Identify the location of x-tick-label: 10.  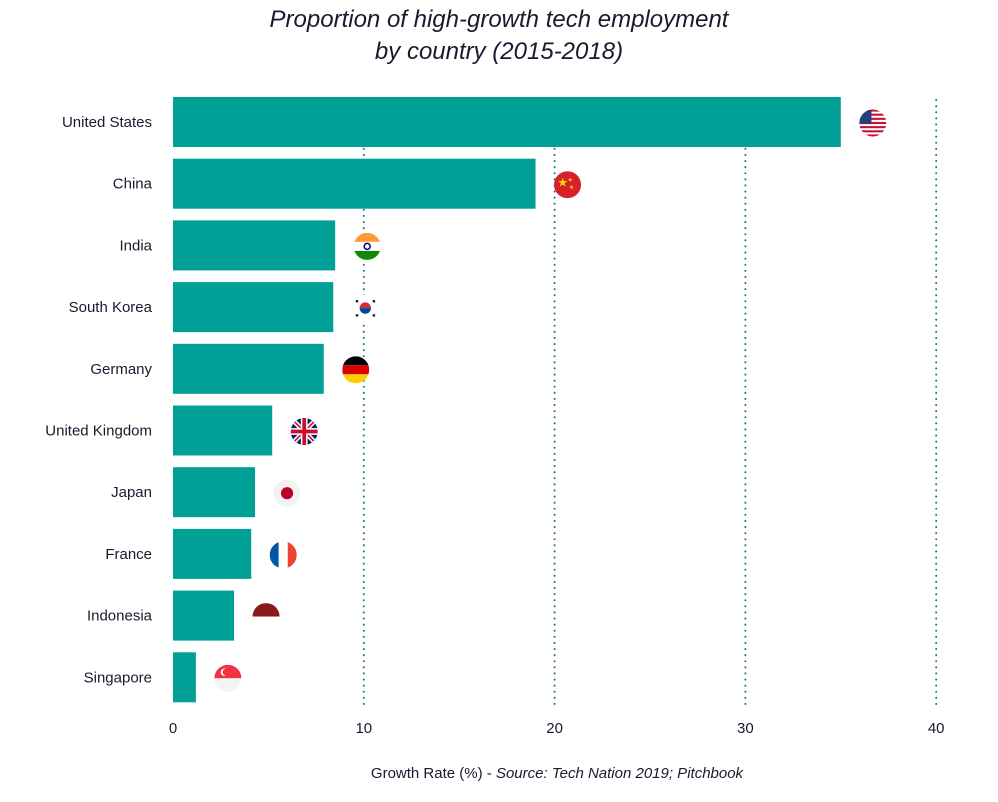
(363, 728).